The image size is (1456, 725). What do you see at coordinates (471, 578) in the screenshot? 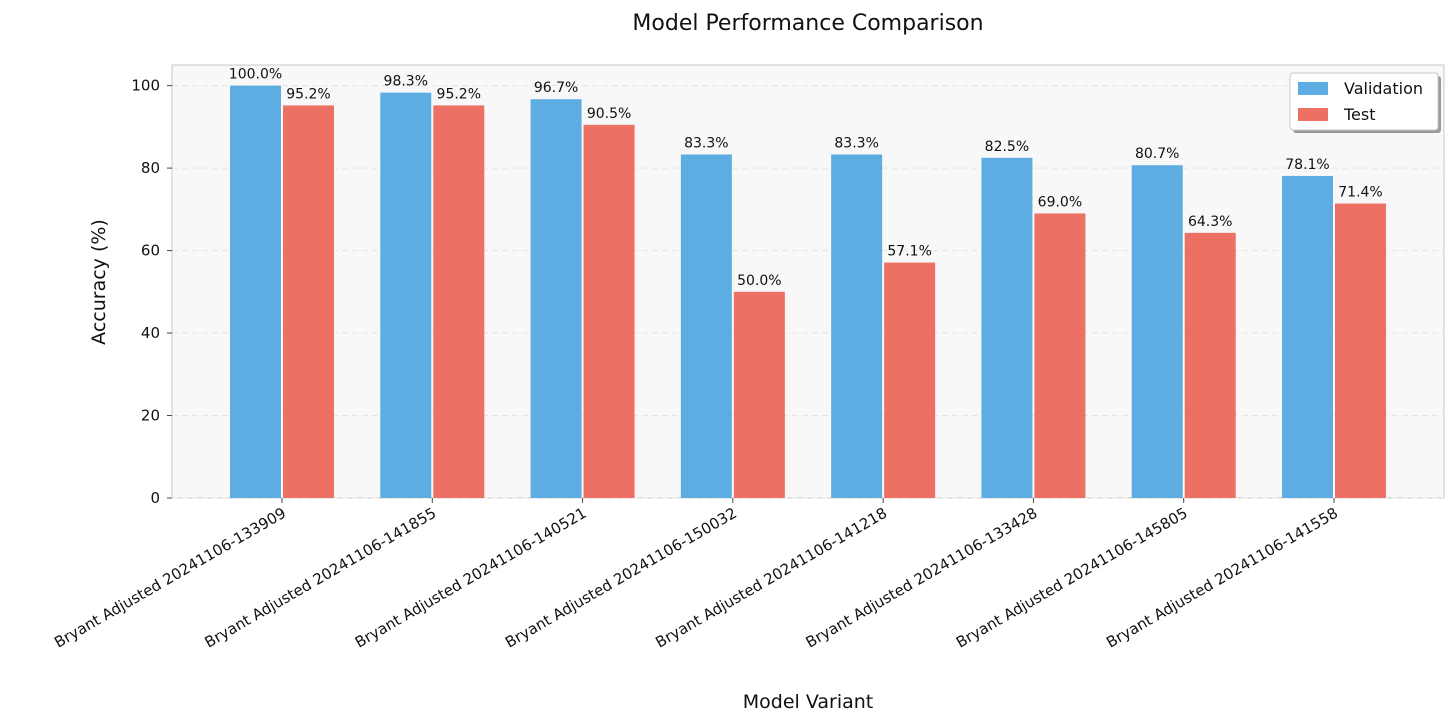
I see `x-tick-label: Bryant Adjusted 20241106-140521` at bounding box center [471, 578].